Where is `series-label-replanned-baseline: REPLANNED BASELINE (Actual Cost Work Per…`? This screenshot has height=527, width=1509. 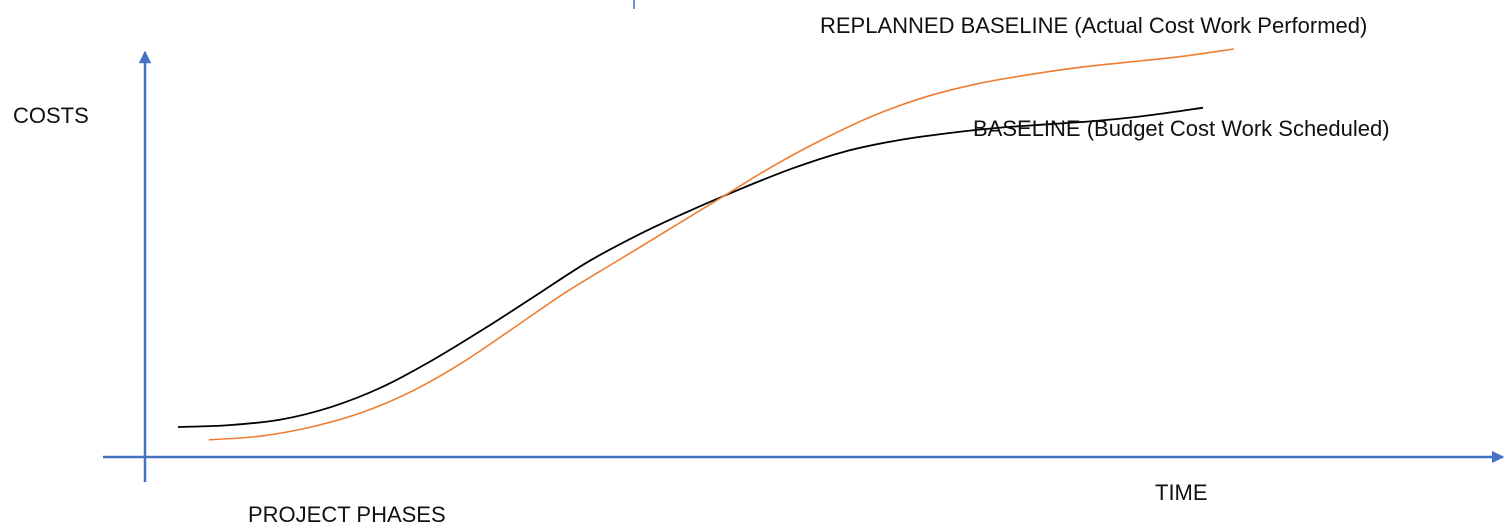
series-label-replanned-baseline: REPLANNED BASELINE (Actual Cost Work Per… is located at coordinates (1093, 25).